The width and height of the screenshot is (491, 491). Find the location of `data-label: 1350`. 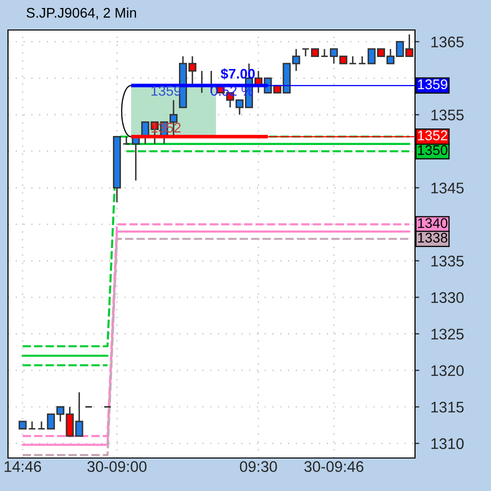

data-label: 1350 is located at coordinates (433, 150).